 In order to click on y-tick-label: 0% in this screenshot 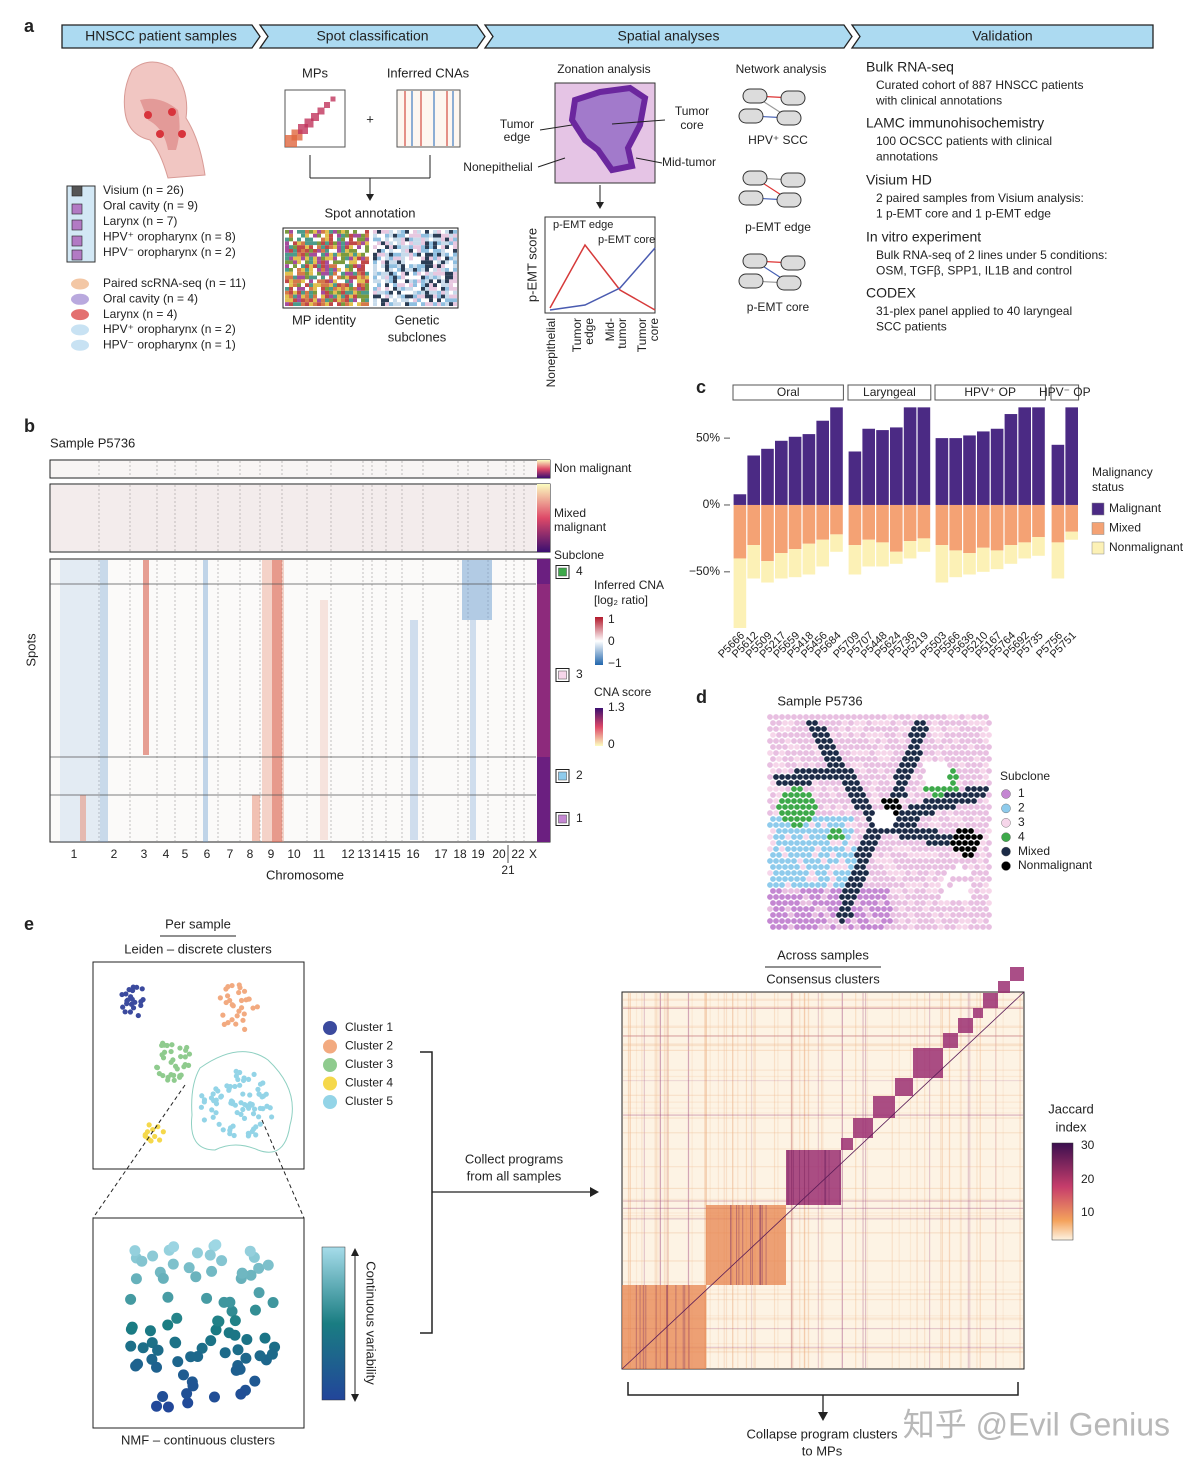, I will do `click(712, 504)`.